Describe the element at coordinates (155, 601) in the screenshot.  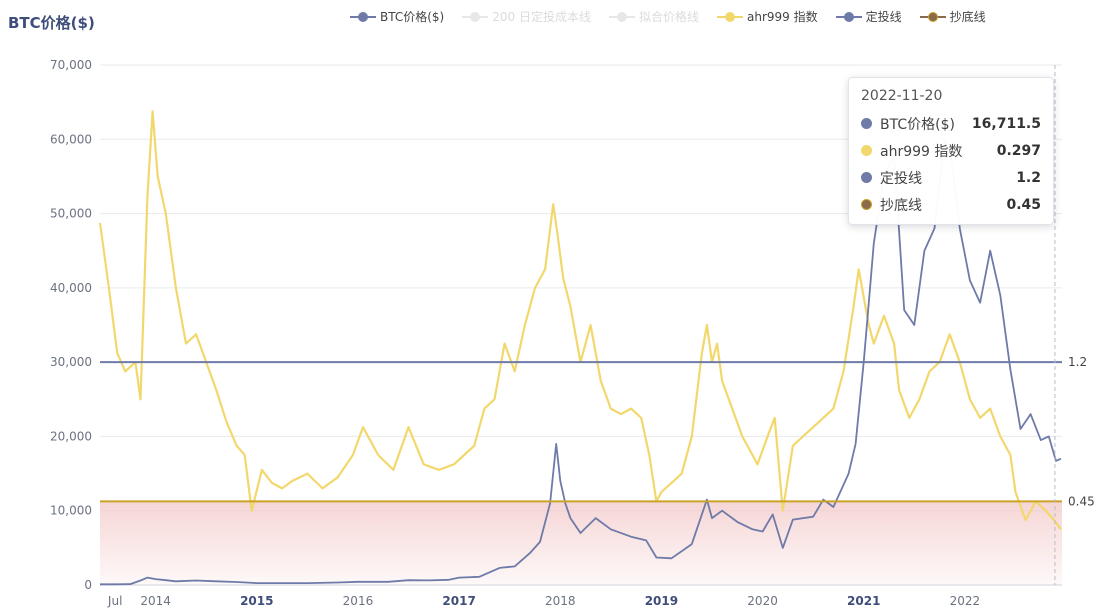
I see `x-tick-label: 2014` at that location.